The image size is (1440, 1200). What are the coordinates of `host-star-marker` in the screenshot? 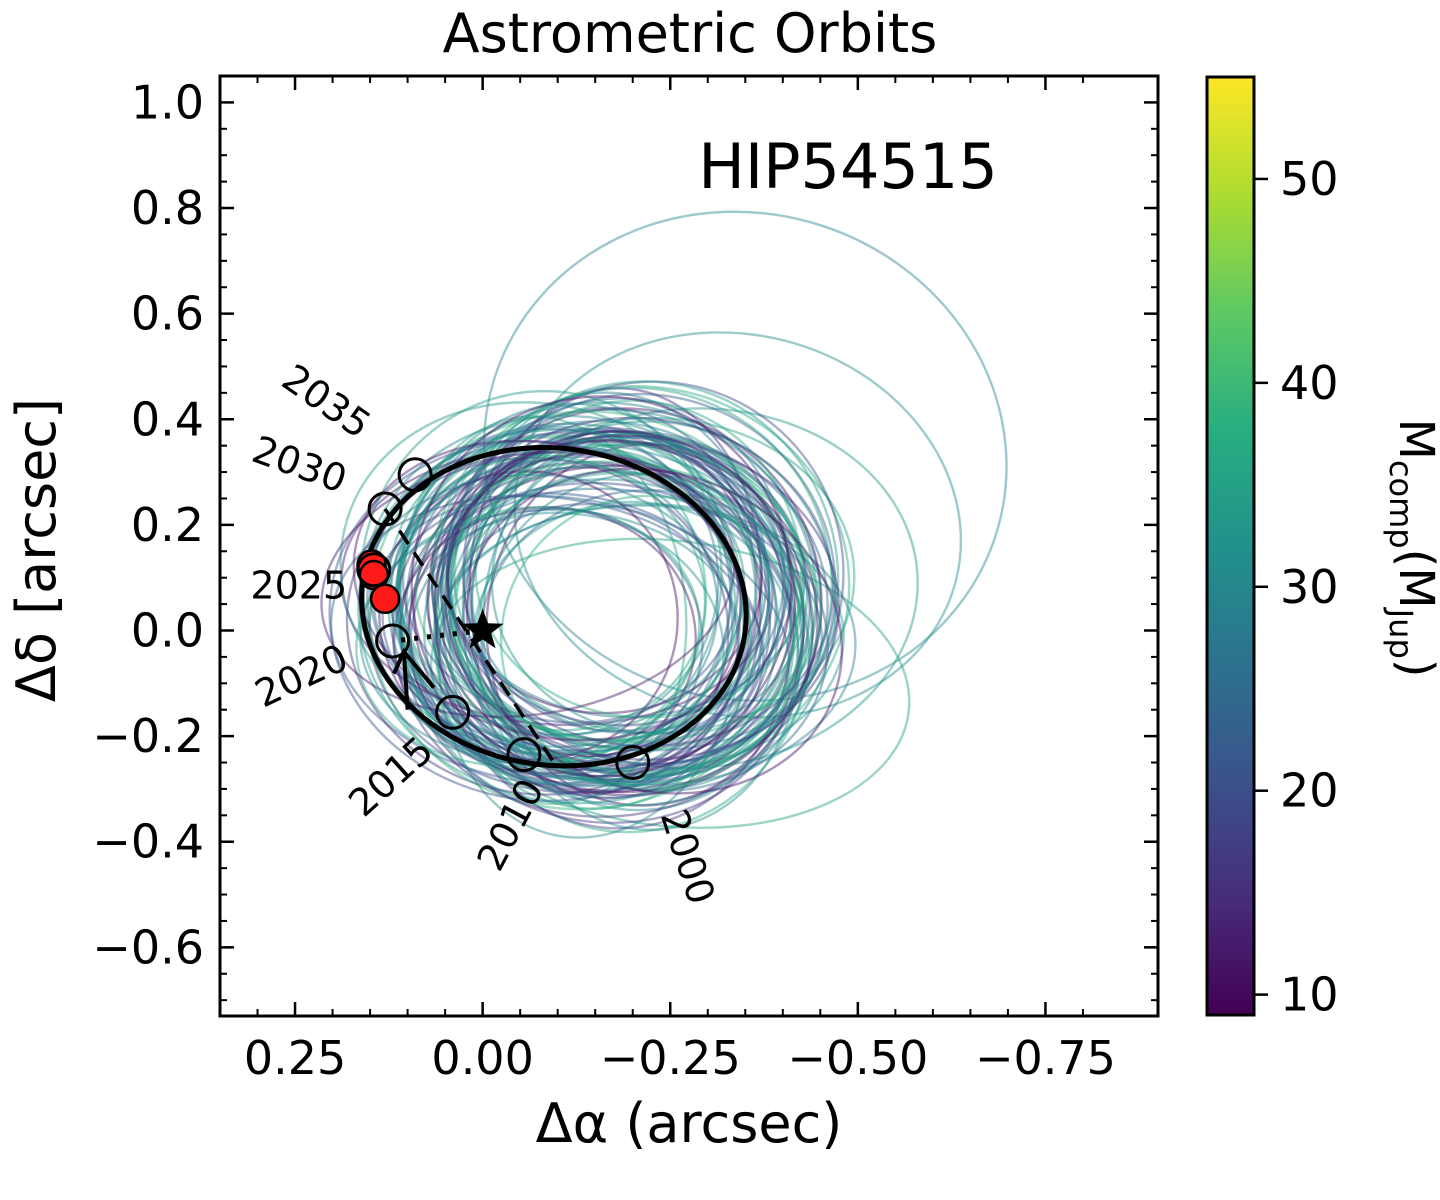 It's located at (482, 628).